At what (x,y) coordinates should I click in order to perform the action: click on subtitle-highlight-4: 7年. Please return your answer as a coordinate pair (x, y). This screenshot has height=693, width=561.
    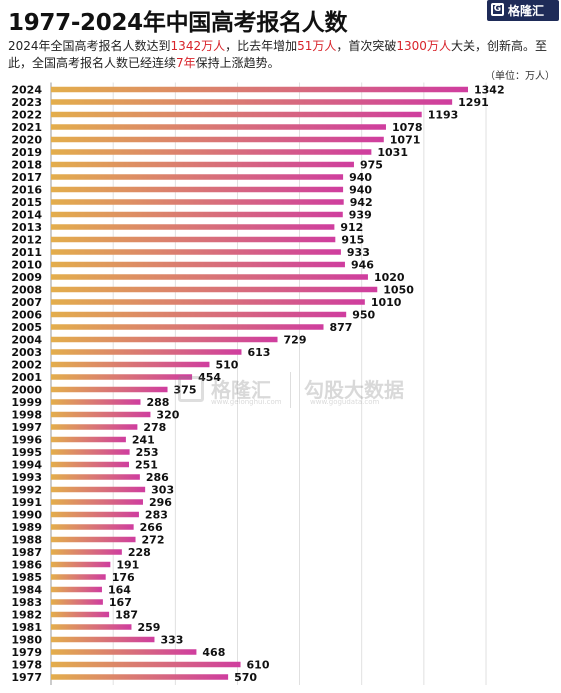
    Looking at the image, I should click on (186, 63).